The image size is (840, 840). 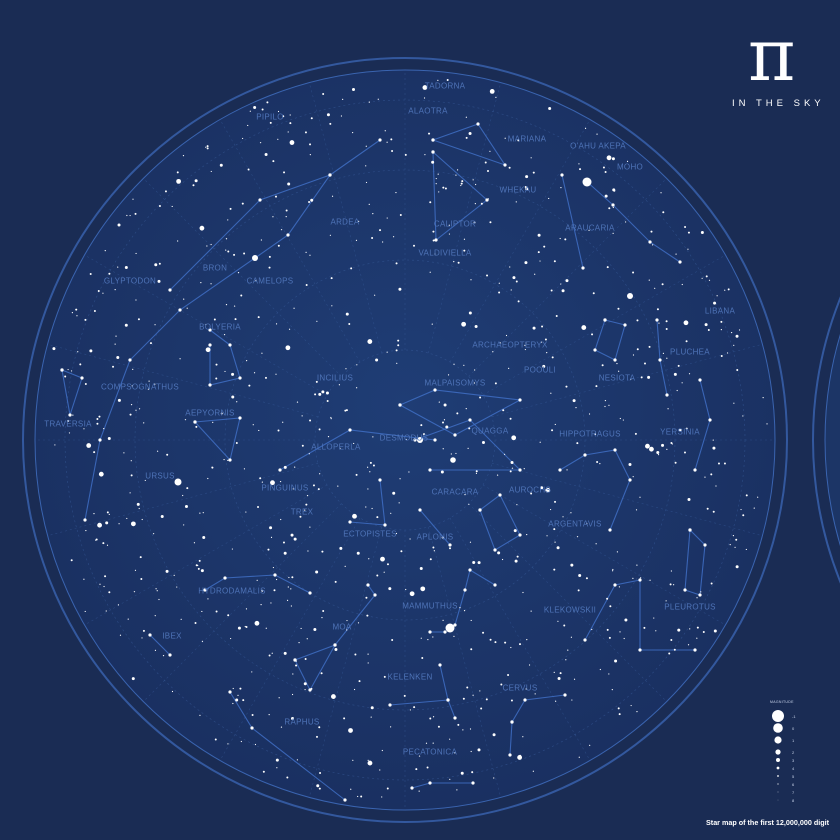 I want to click on constellation-label: BRON, so click(x=215, y=268).